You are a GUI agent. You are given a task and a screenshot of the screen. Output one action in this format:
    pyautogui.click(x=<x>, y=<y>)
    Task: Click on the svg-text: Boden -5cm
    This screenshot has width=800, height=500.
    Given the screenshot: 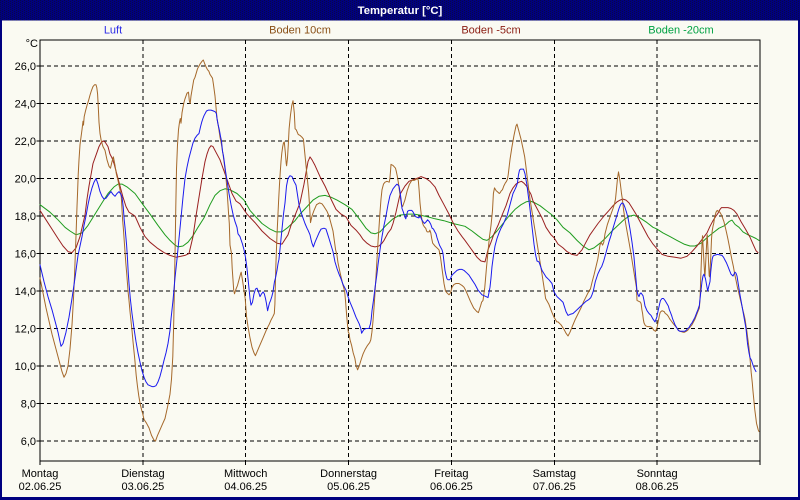 What is the action you would take?
    pyautogui.click(x=490, y=31)
    